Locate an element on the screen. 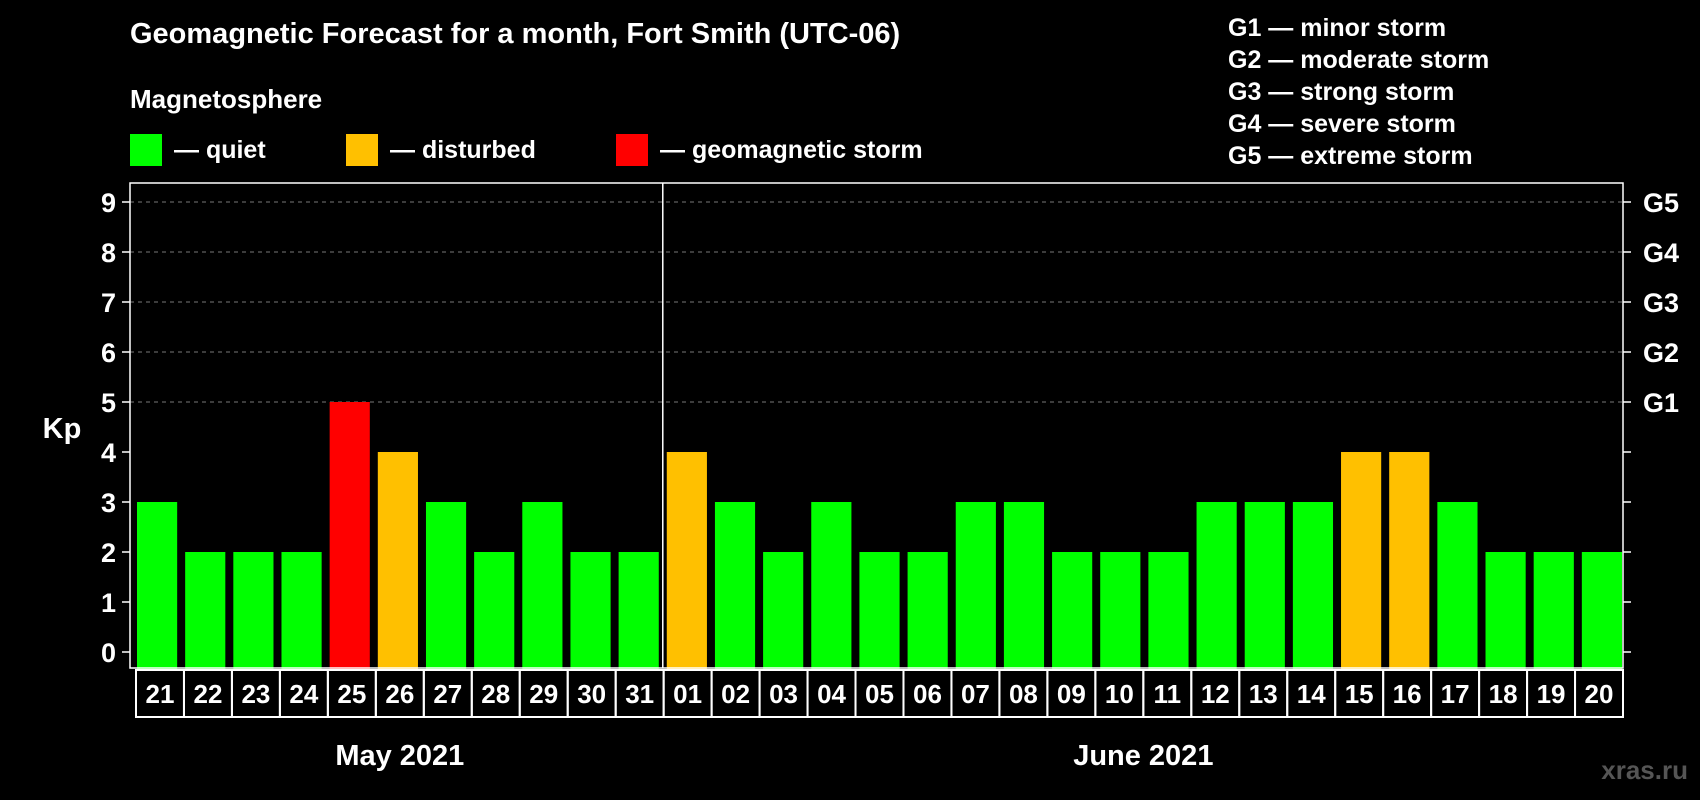  date-label-14: 14 is located at coordinates (1311, 694).